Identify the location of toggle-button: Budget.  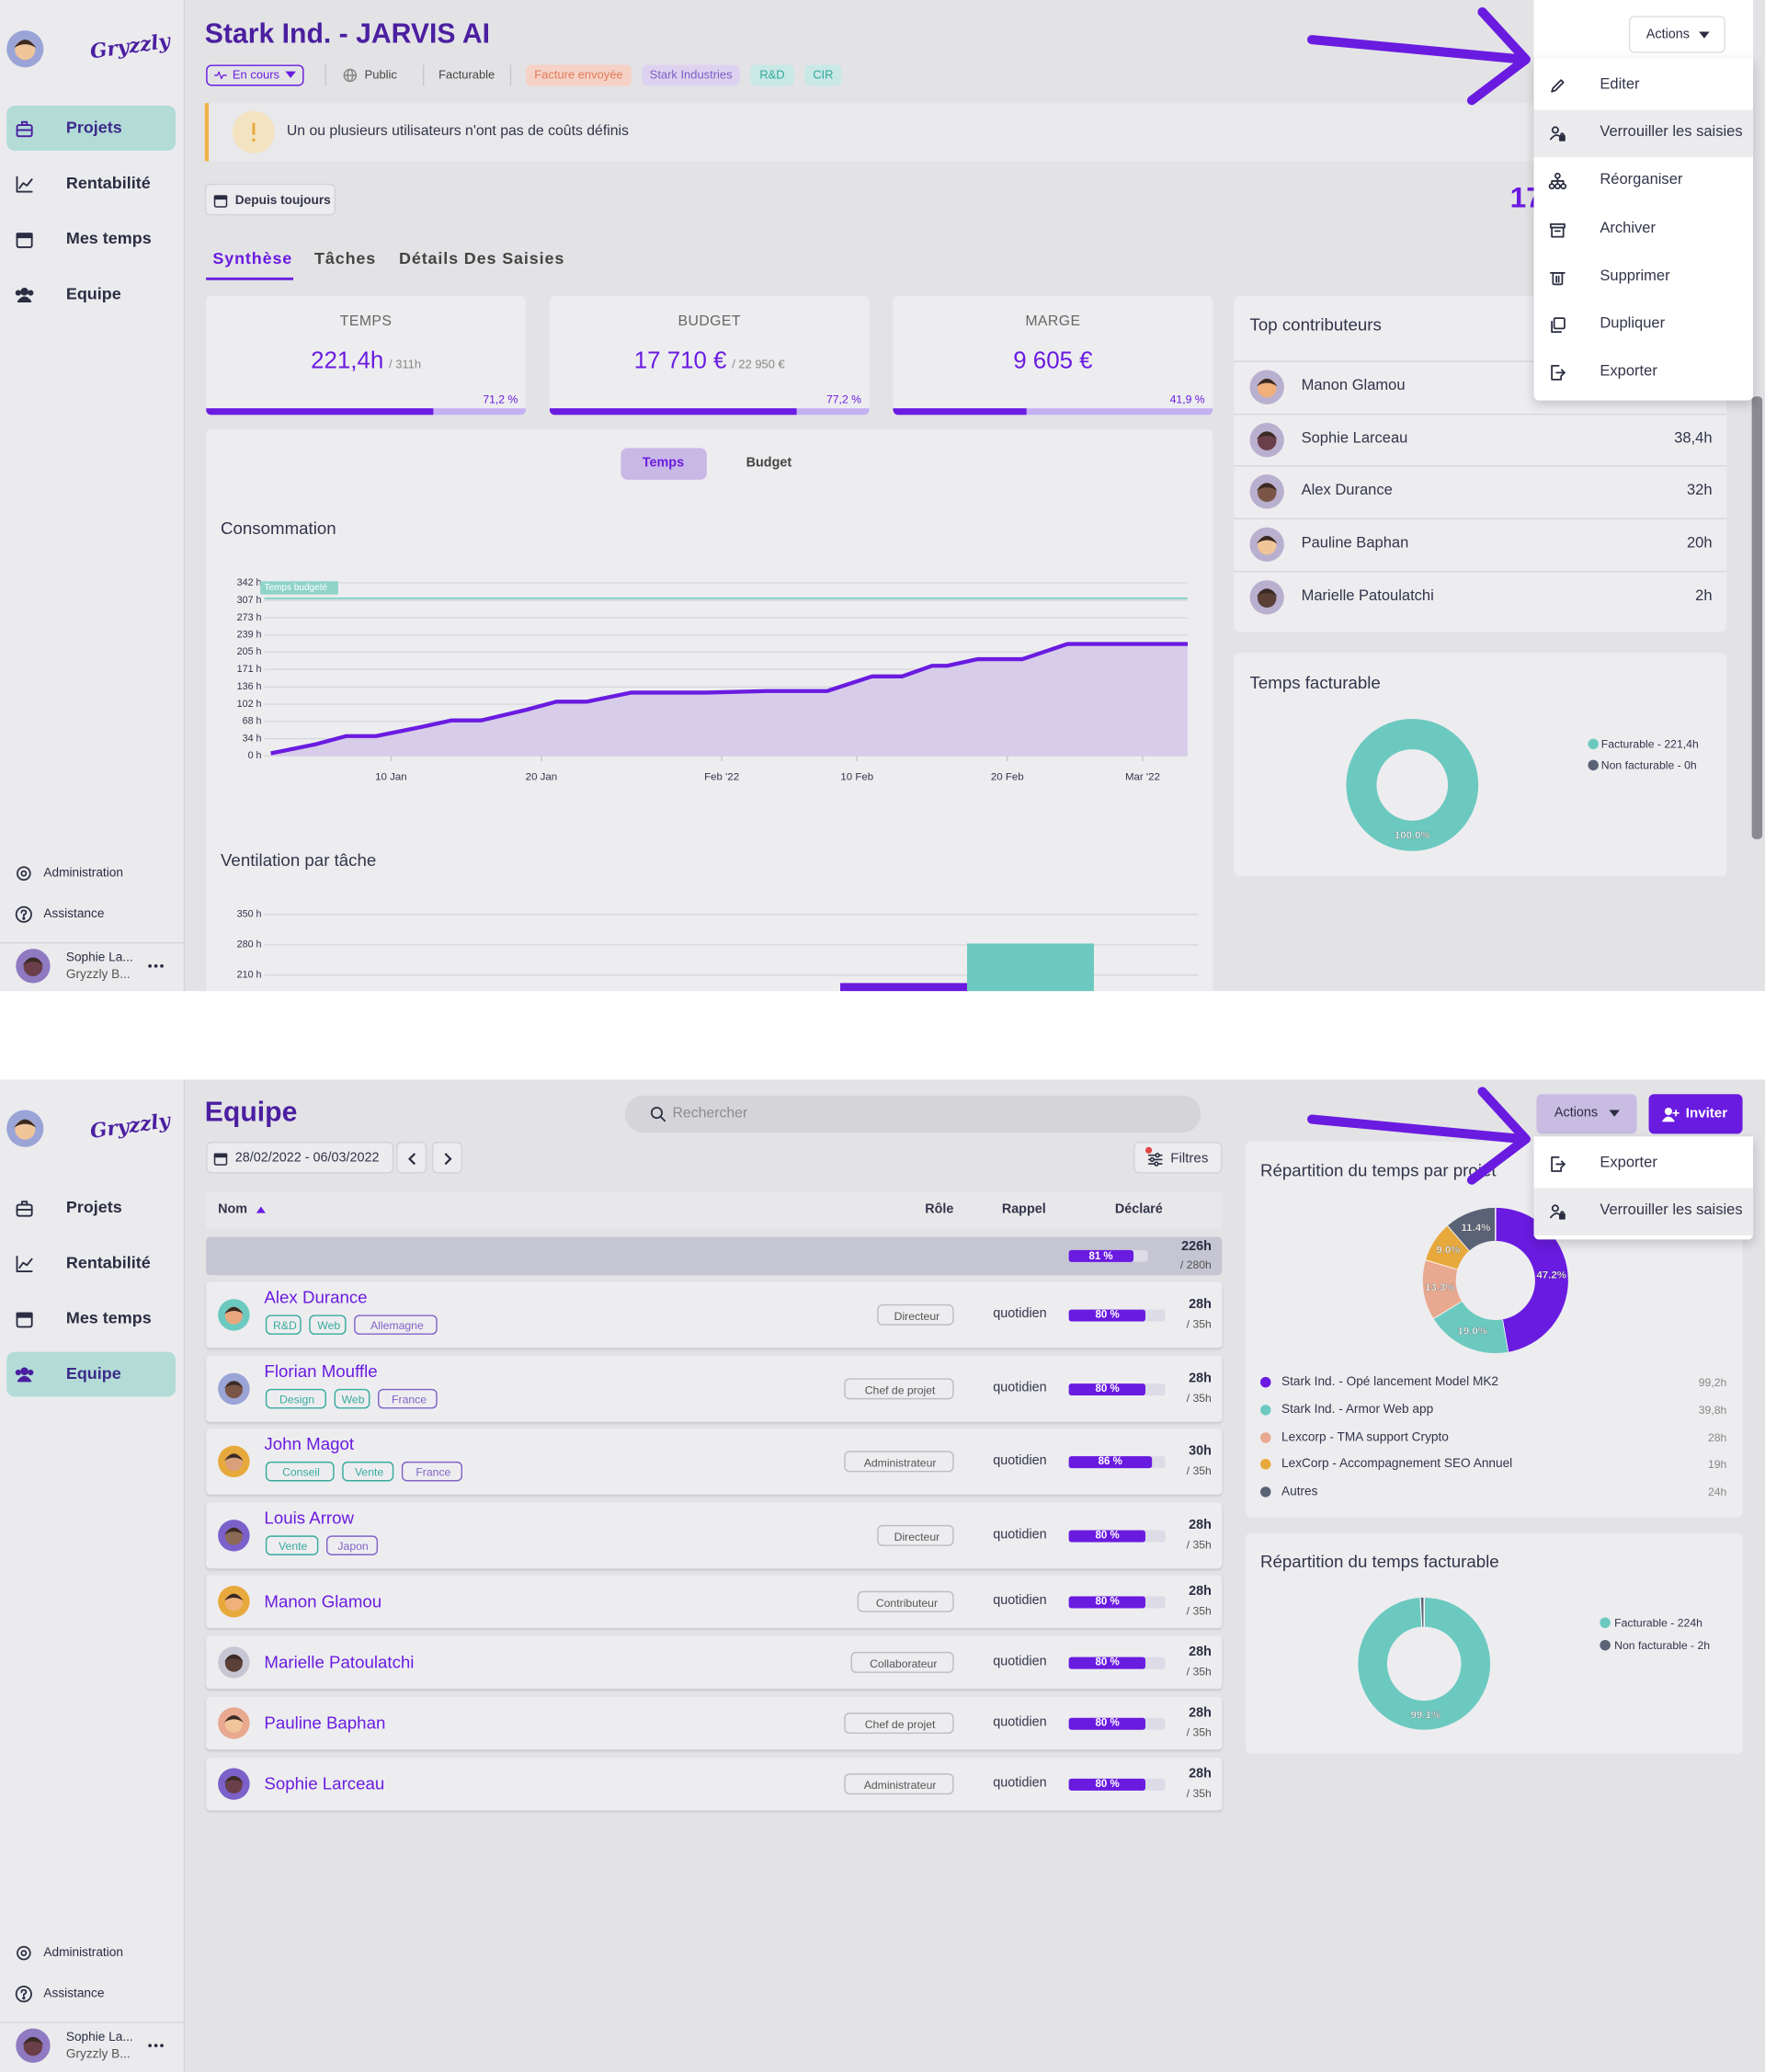
(769, 464).